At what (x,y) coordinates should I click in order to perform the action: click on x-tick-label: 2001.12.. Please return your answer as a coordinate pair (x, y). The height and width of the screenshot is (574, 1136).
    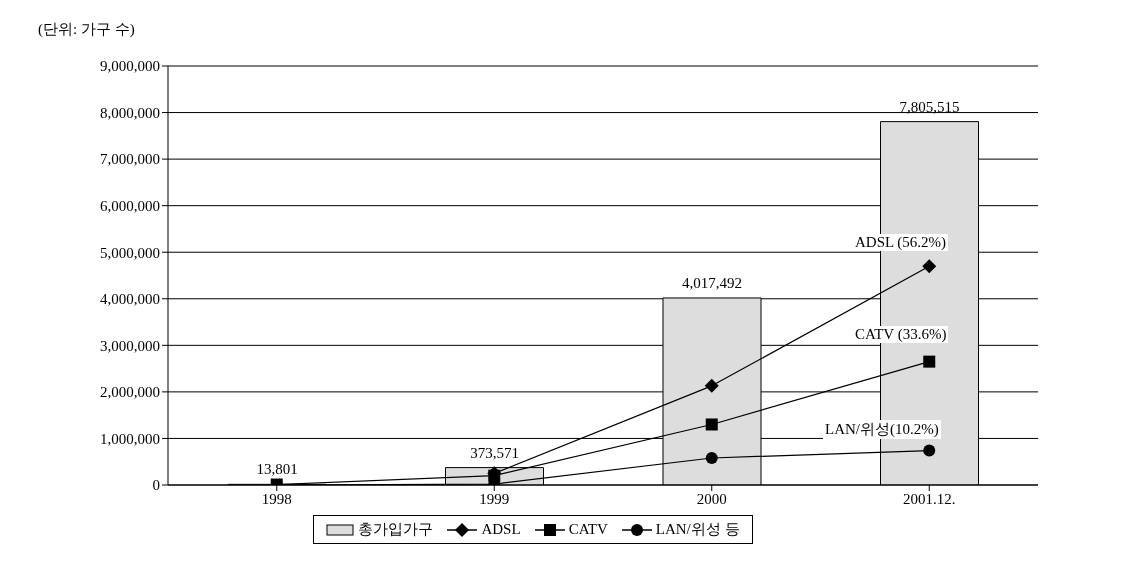
    Looking at the image, I should click on (929, 498).